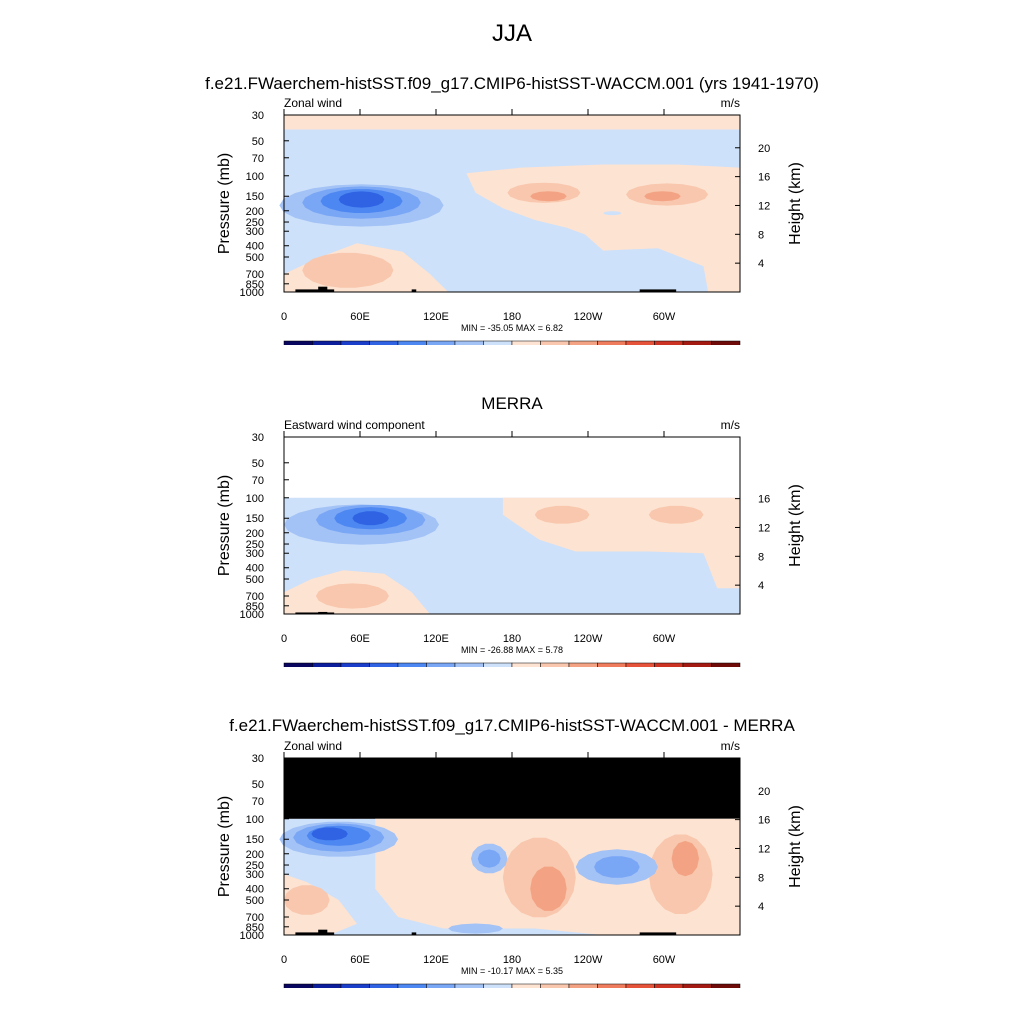 This screenshot has height=1024, width=1024. What do you see at coordinates (588, 960) in the screenshot?
I see `panel-3-x-tick-label: 120W` at bounding box center [588, 960].